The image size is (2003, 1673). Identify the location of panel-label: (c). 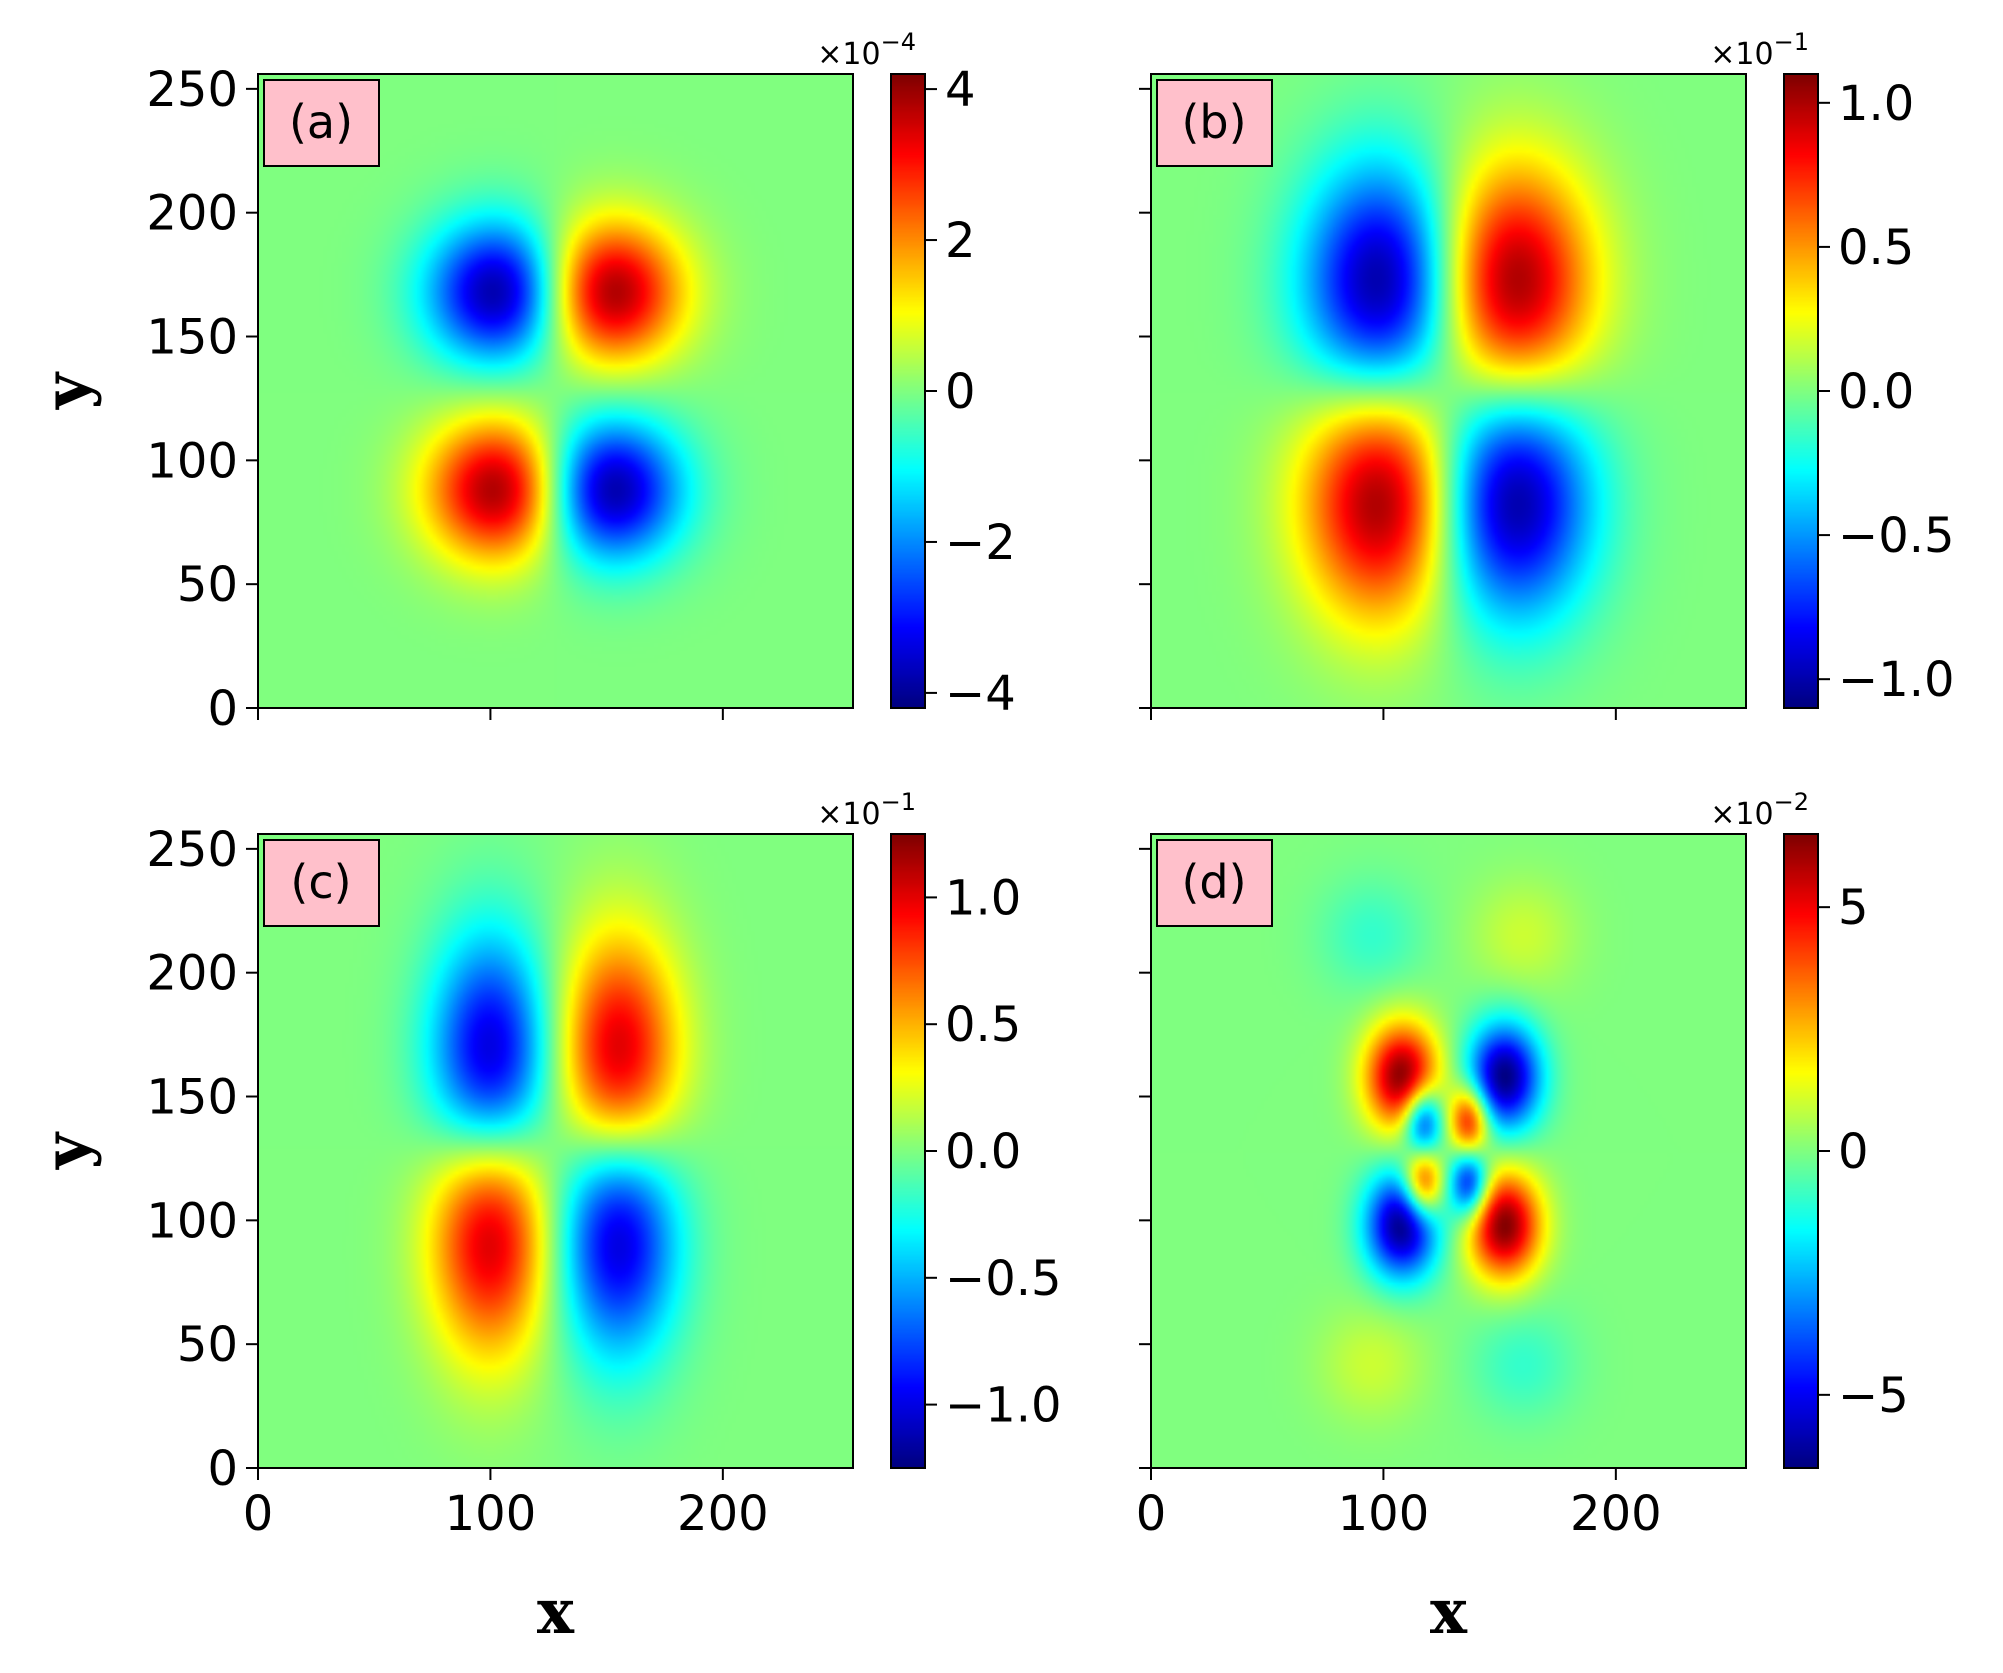
(320, 882).